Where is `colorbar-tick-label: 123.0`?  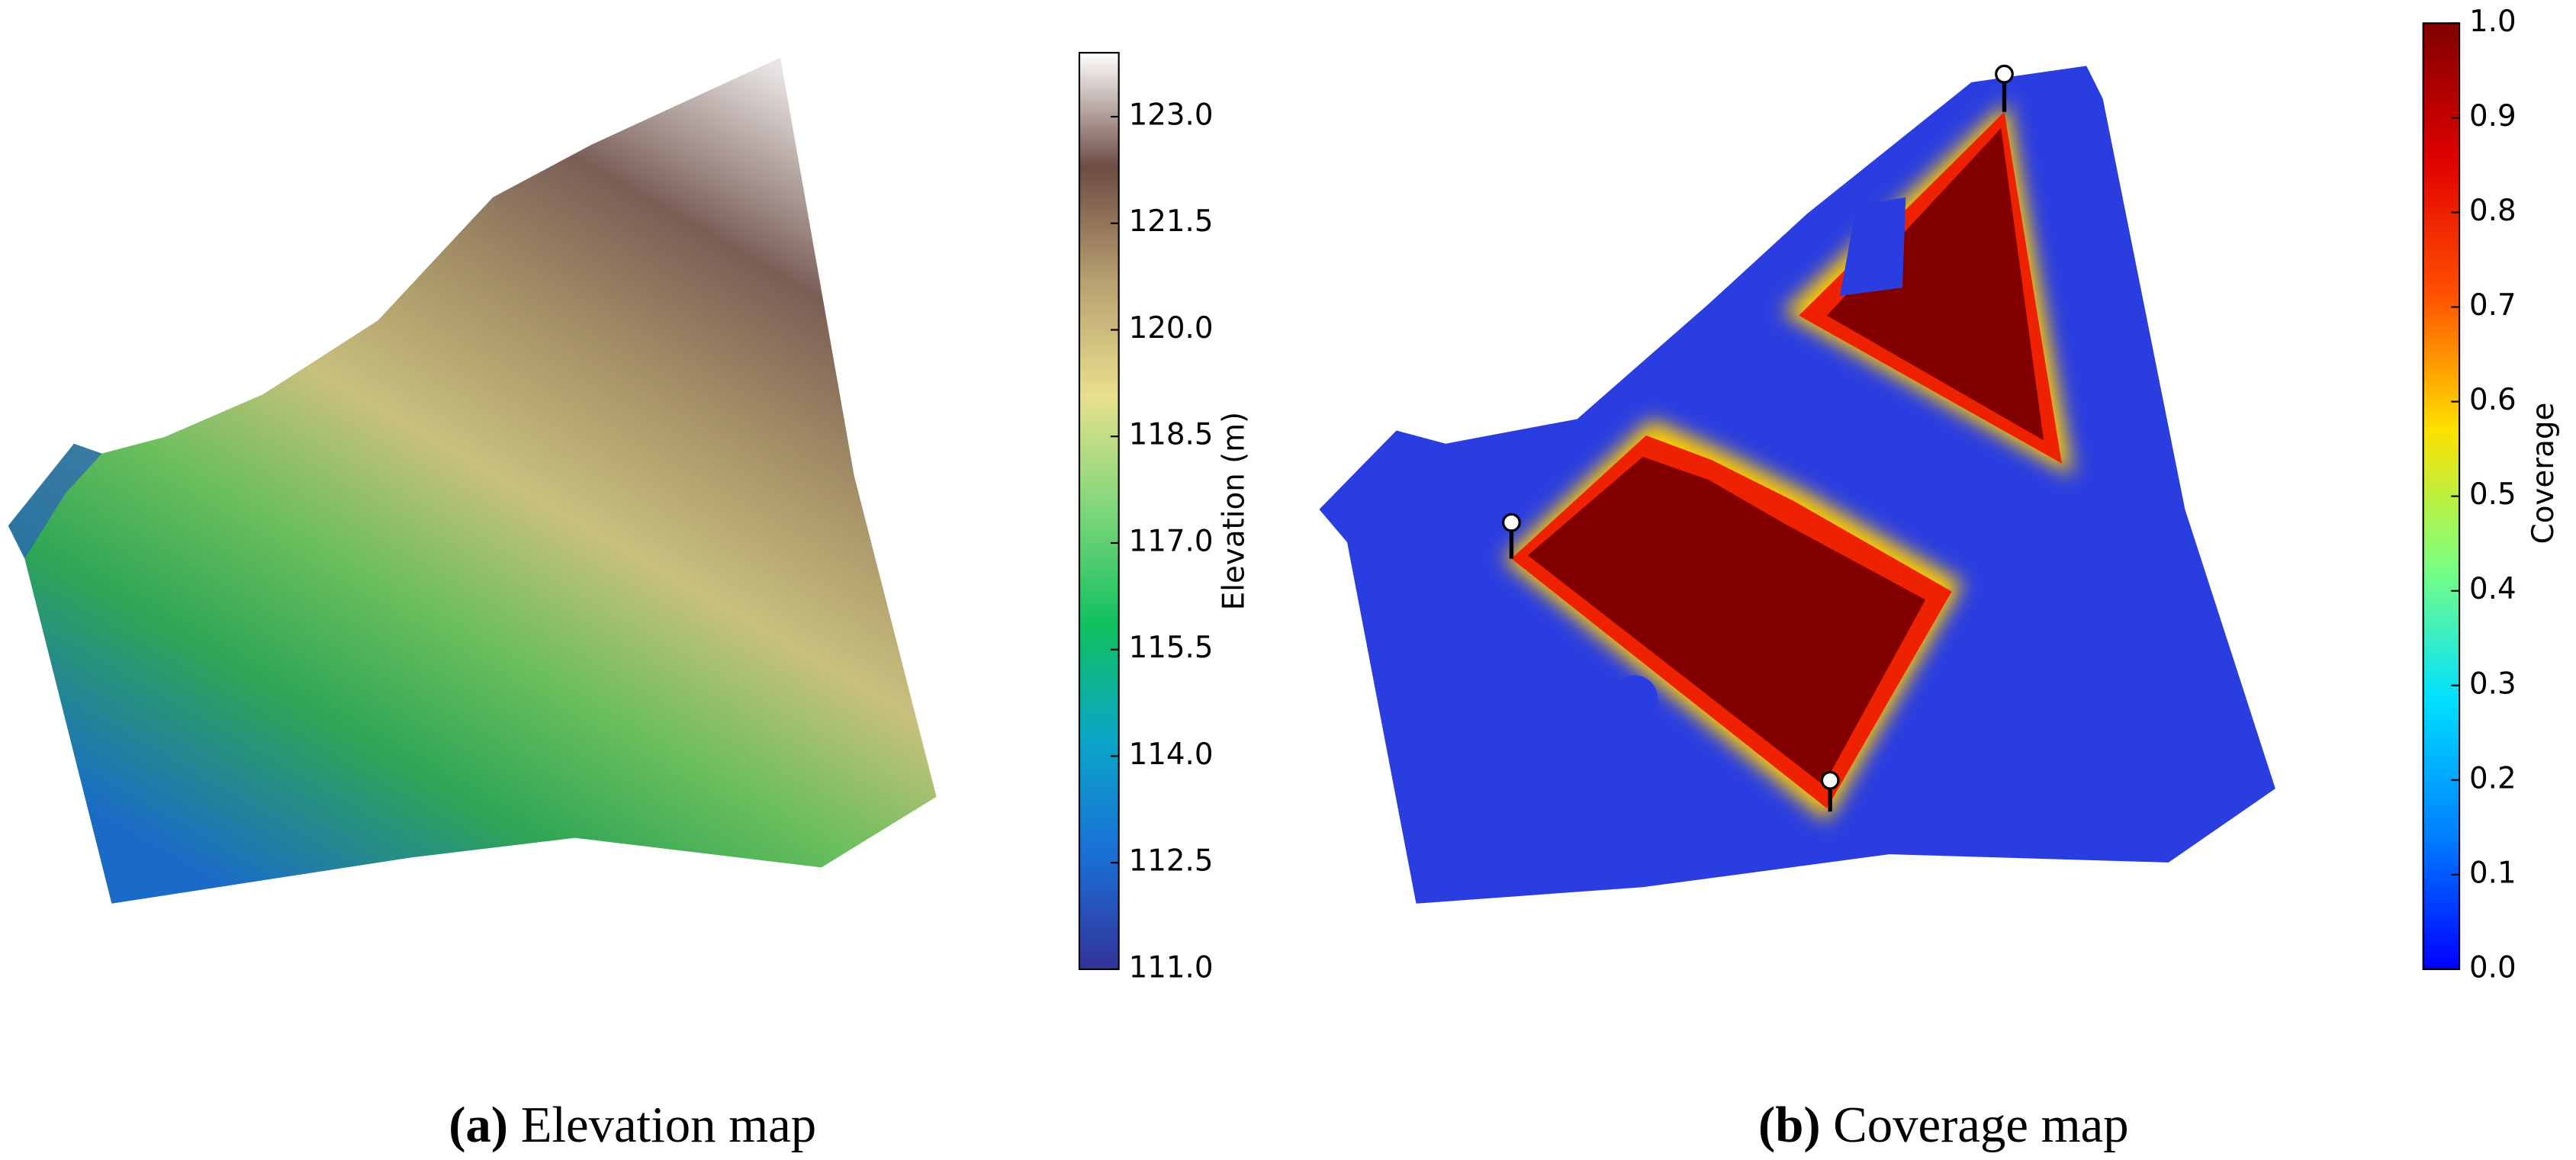 colorbar-tick-label: 123.0 is located at coordinates (1171, 115).